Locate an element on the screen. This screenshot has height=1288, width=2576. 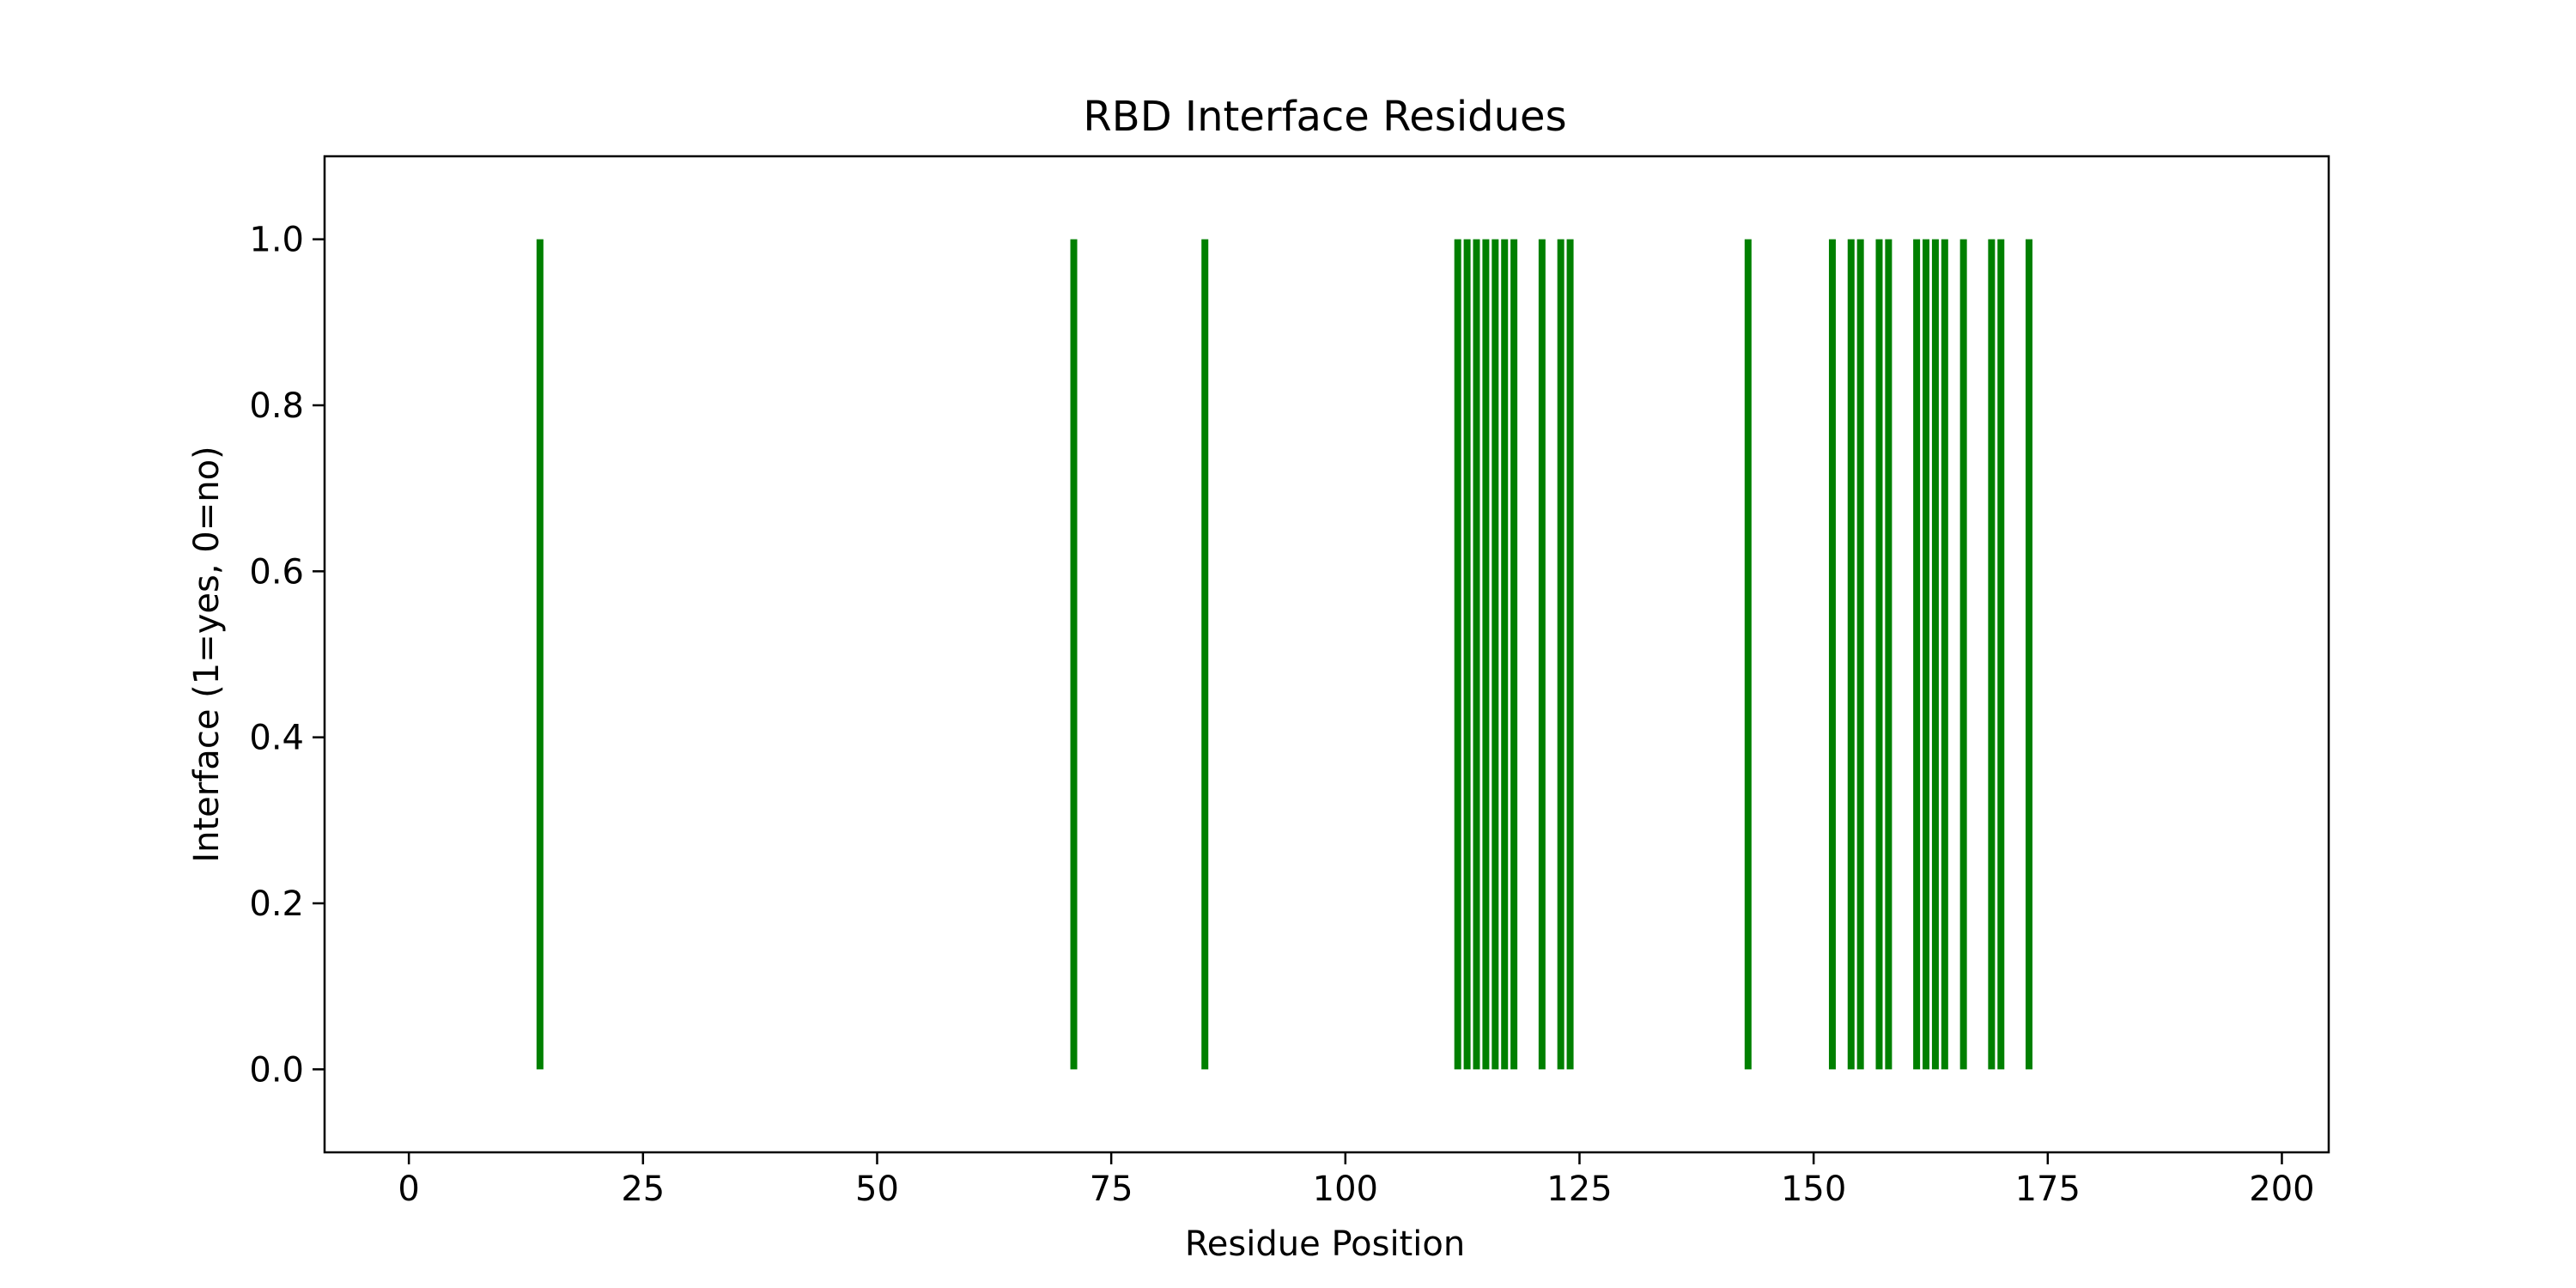
x-tick-label: 75 is located at coordinates (1111, 1189).